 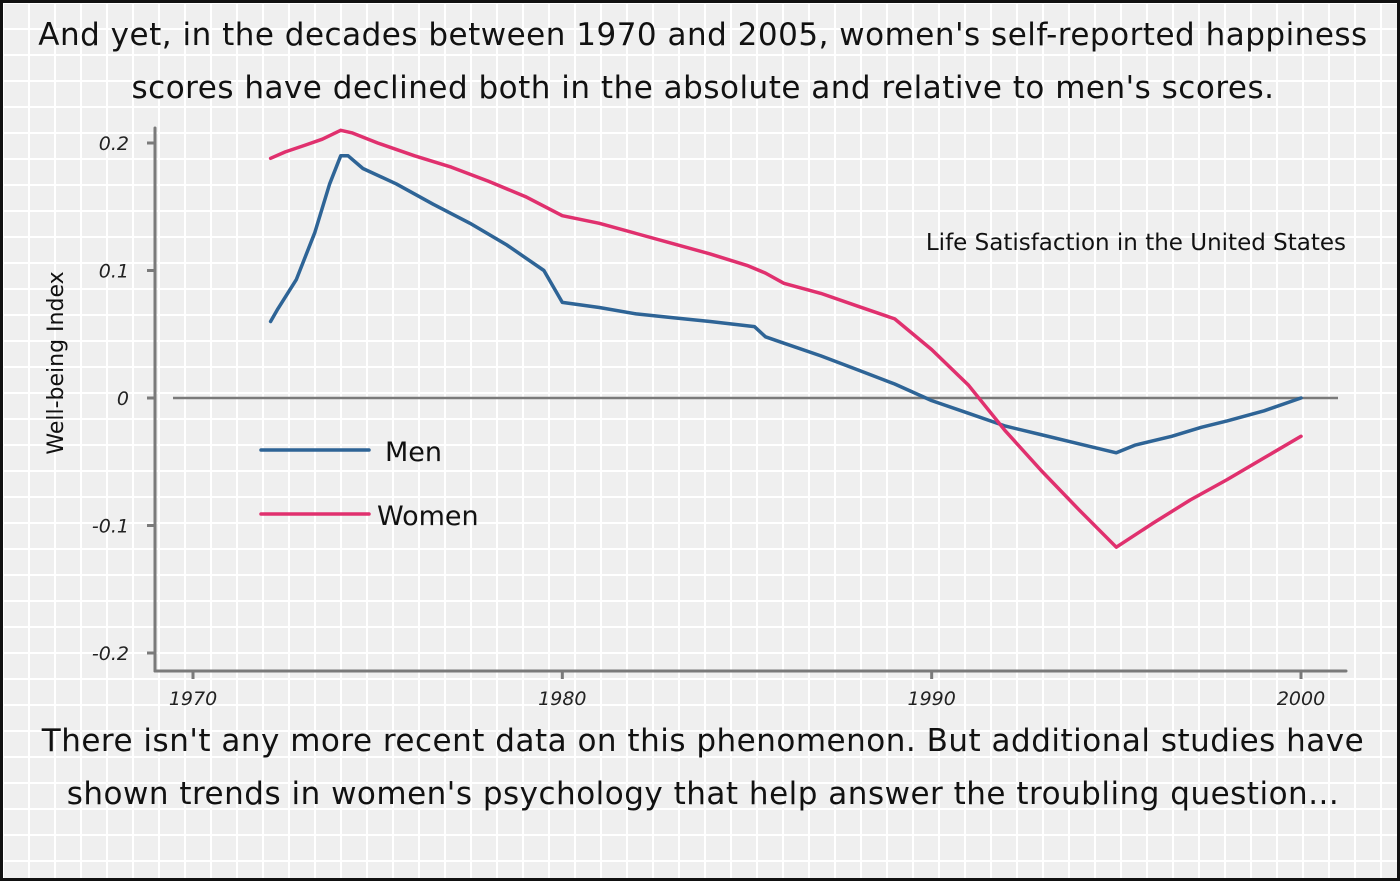 I want to click on y-tick-label: 0.2, so click(x=114, y=144).